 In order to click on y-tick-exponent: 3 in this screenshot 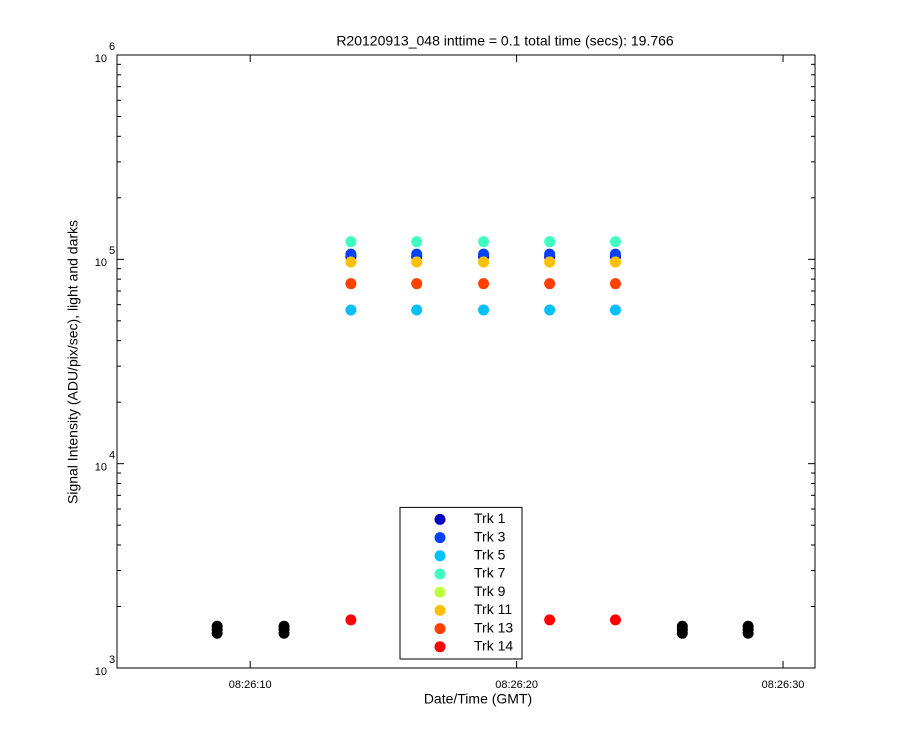, I will do `click(112, 660)`.